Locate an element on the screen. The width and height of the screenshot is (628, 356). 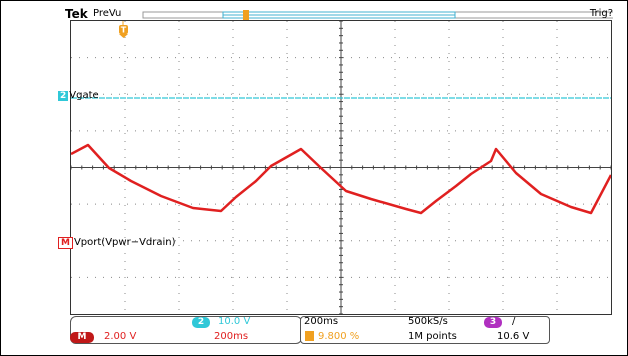
trigger-position: 9.800 % is located at coordinates (339, 336).